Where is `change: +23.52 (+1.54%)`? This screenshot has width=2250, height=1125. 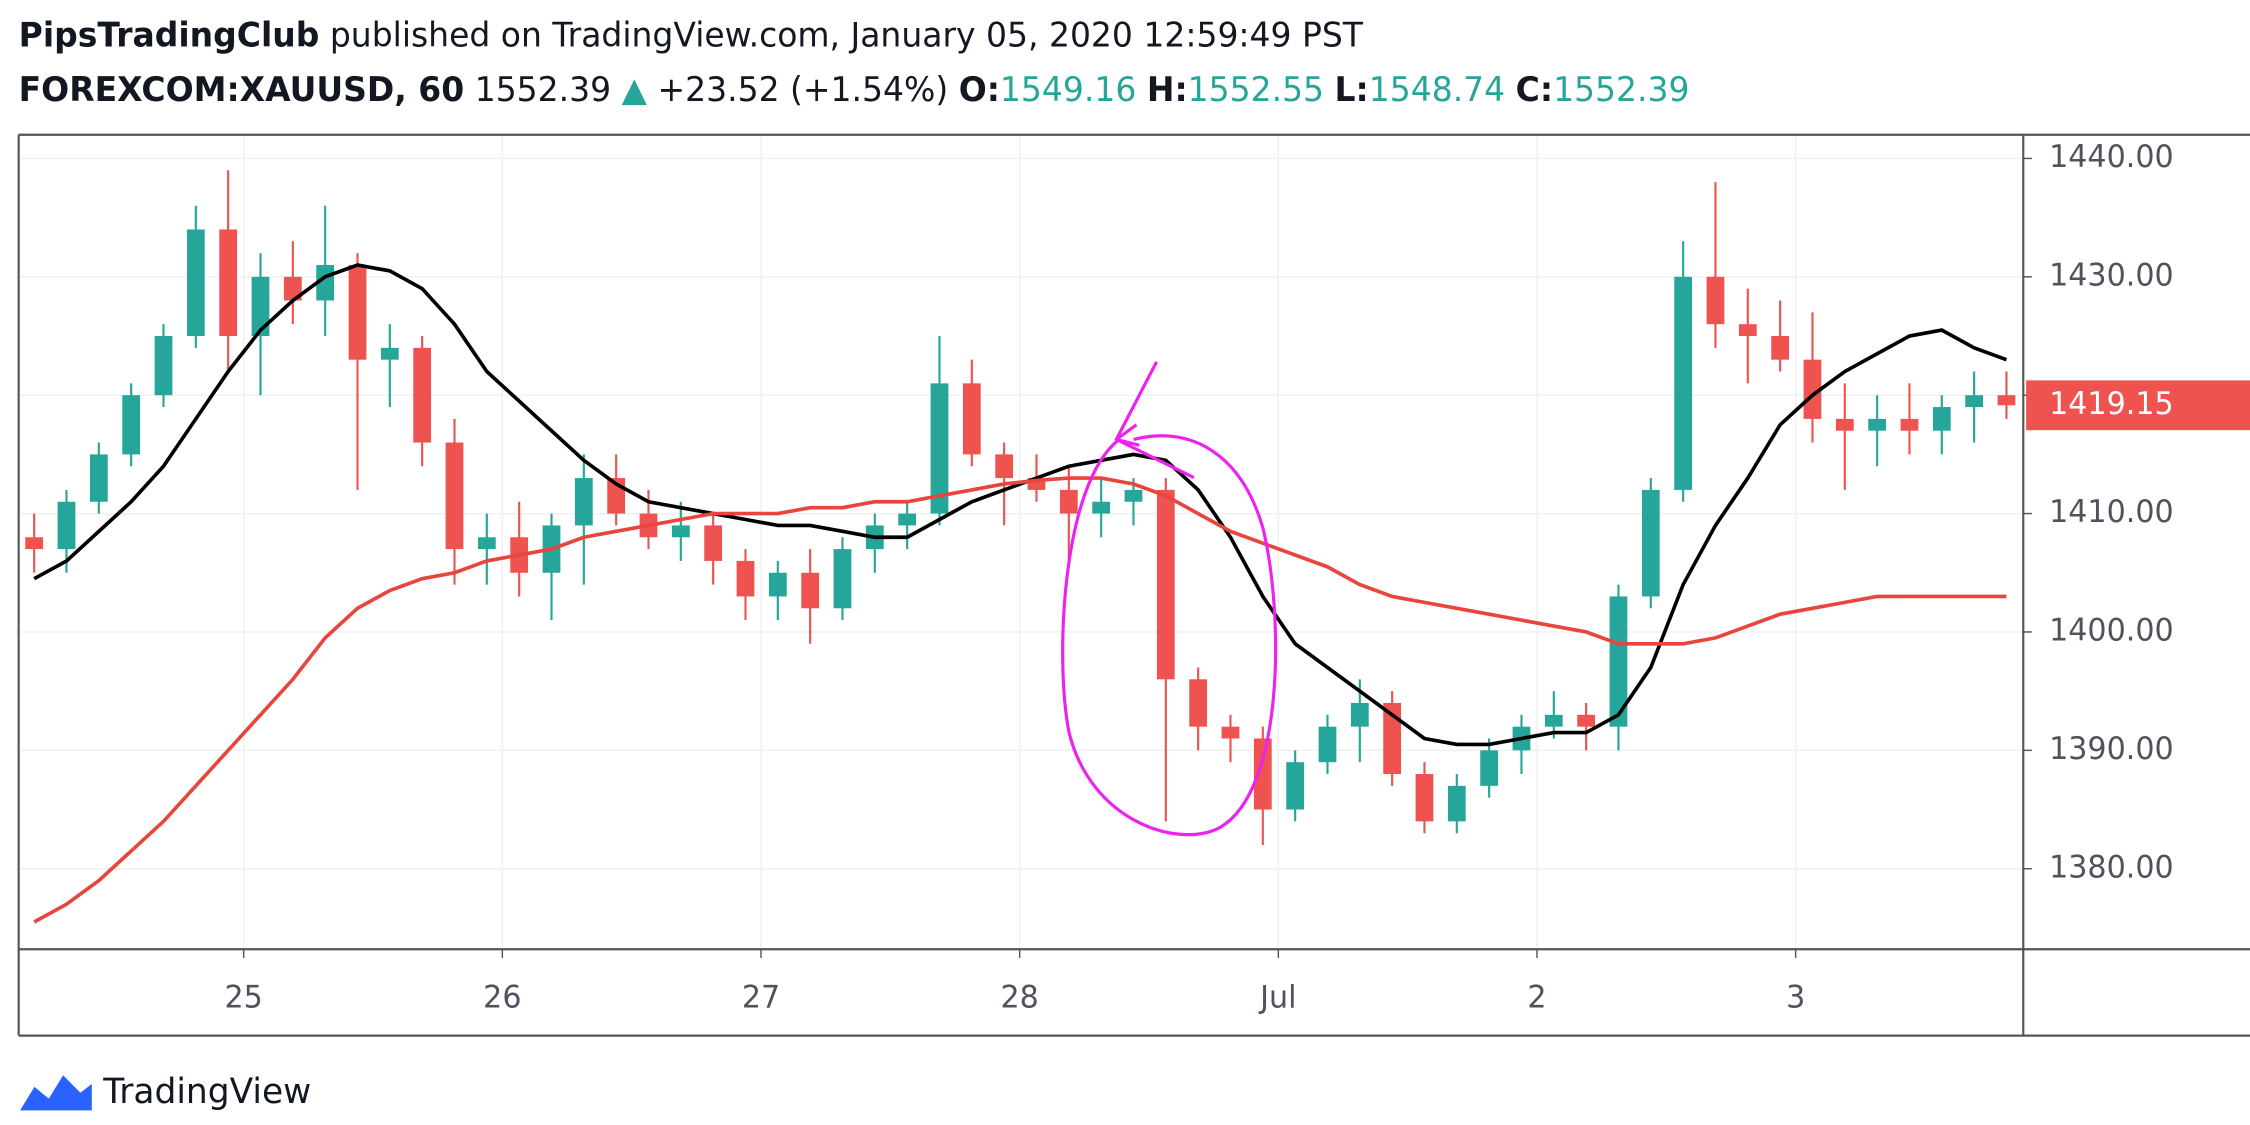 change: +23.52 (+1.54%) is located at coordinates (802, 88).